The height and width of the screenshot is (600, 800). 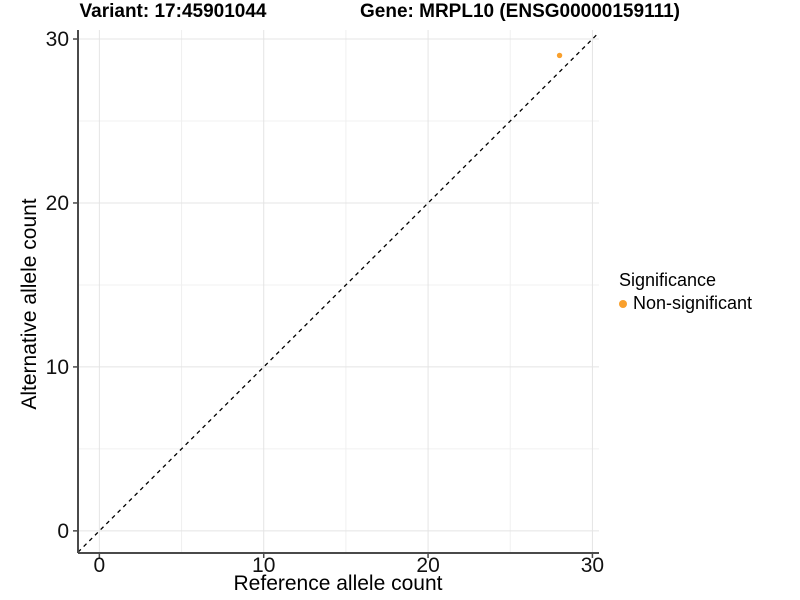 What do you see at coordinates (623, 303) in the screenshot?
I see `legend-point-icon` at bounding box center [623, 303].